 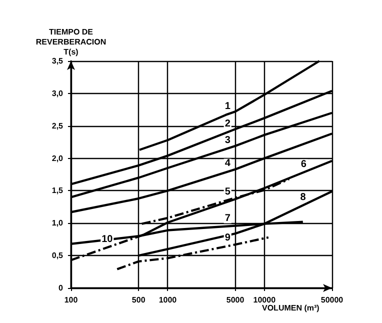 I want to click on y-tick-label: 3,5, so click(x=58, y=61).